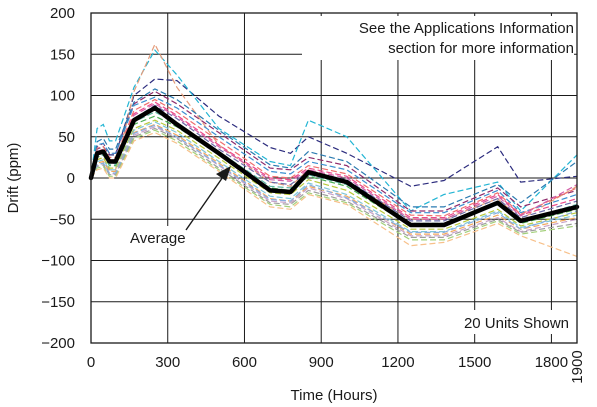 This screenshot has width=597, height=407. What do you see at coordinates (167, 362) in the screenshot?
I see `x-tick-label: 300` at bounding box center [167, 362].